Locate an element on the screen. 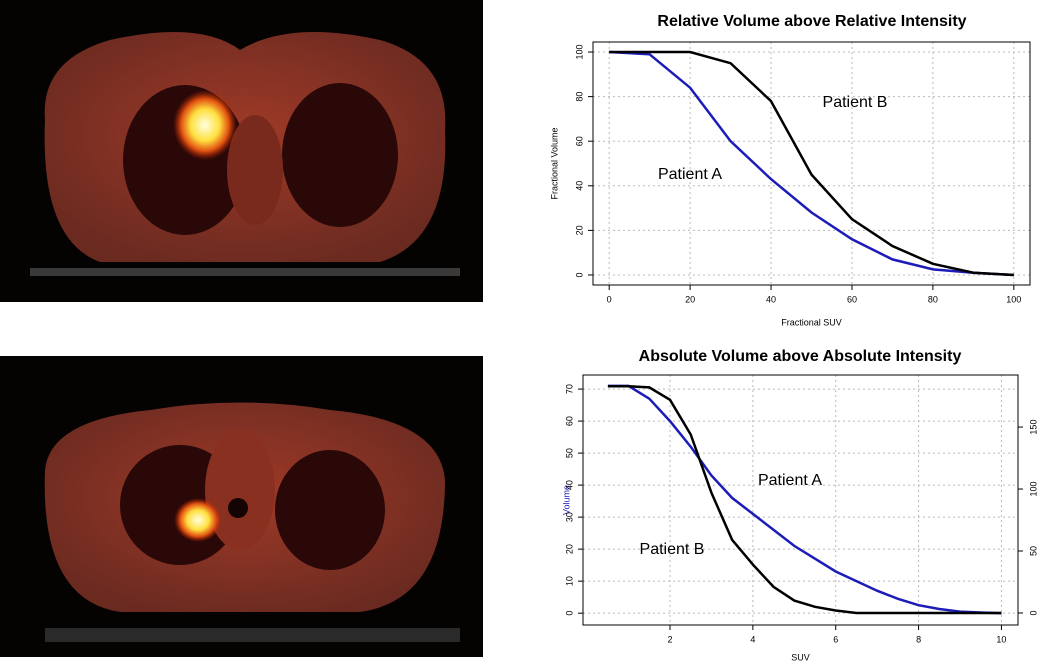 The width and height of the screenshot is (1050, 665). y-axis-label: Volume is located at coordinates (566, 500).